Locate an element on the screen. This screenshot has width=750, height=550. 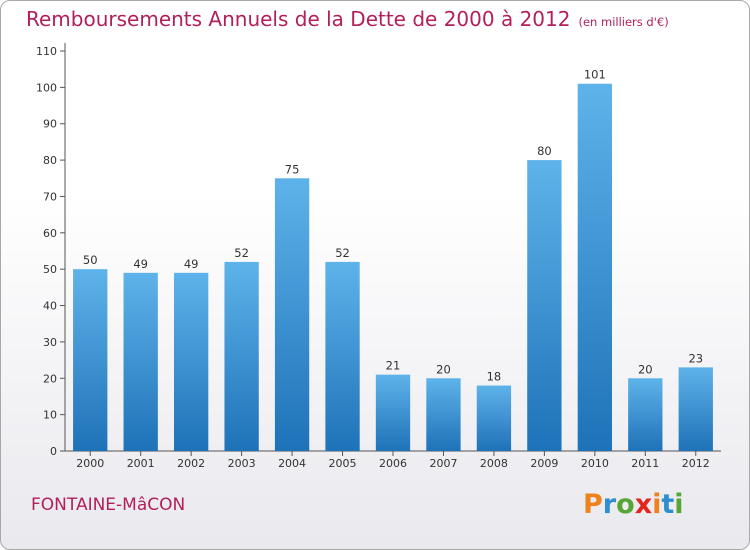
logo-letter: P is located at coordinates (593, 504).